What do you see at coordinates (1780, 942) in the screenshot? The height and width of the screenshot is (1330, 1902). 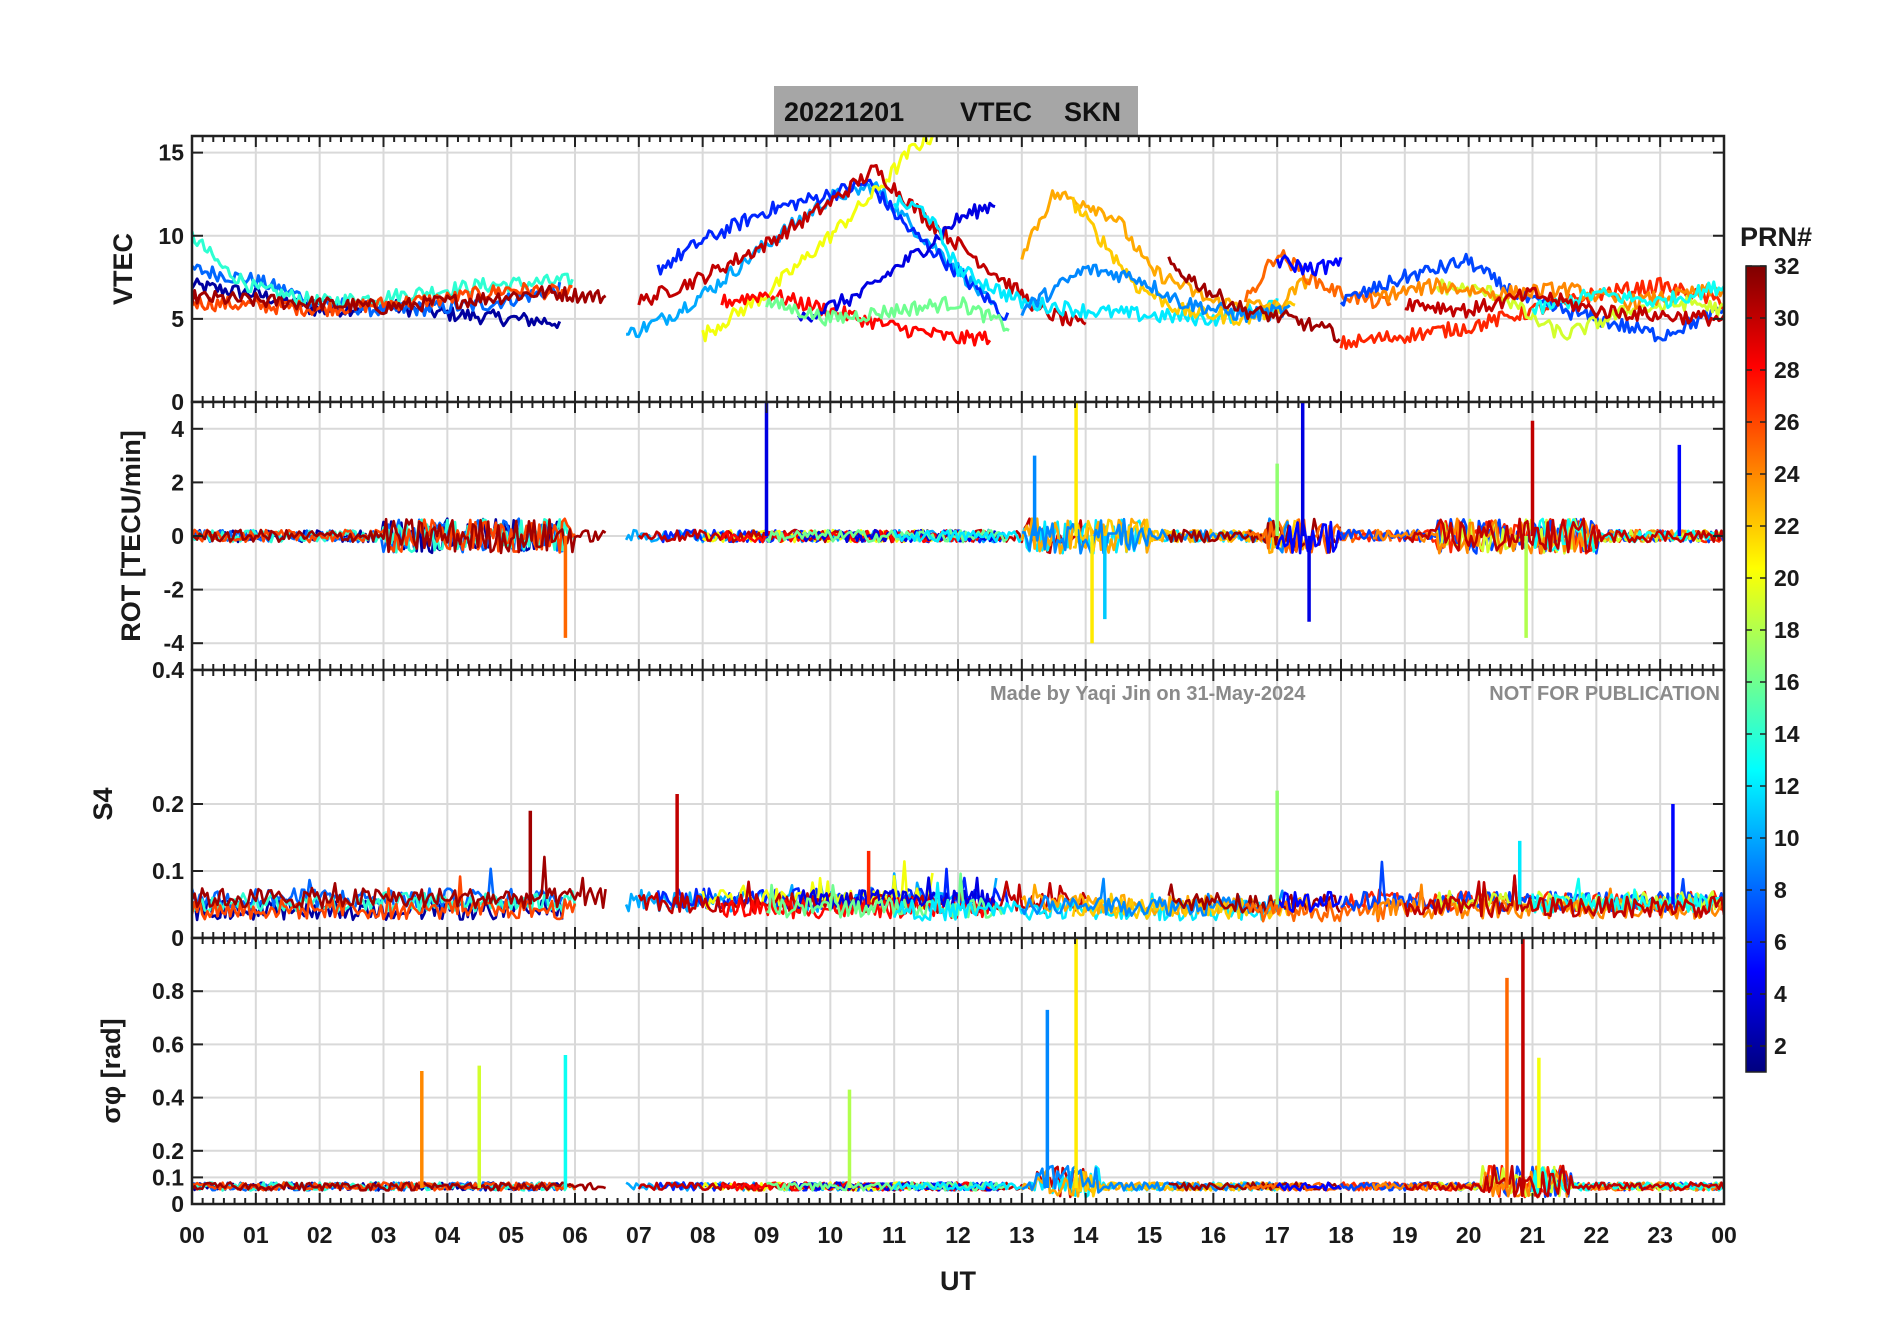 I see `colorbar-tick-label: 6` at bounding box center [1780, 942].